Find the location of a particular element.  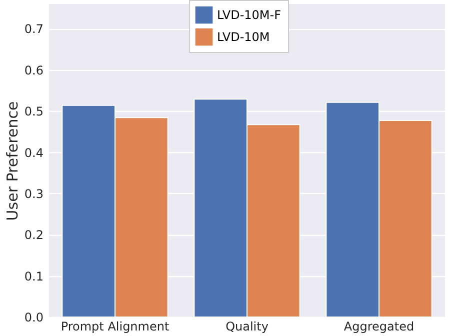

y-tick-label: 0.4 is located at coordinates (34, 153).